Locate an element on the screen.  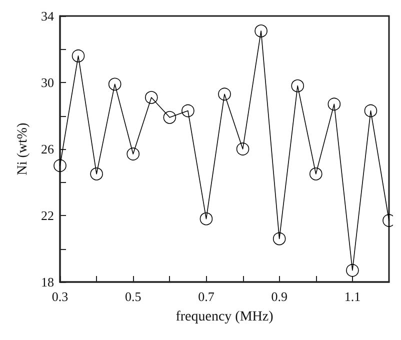
y-tick-label: 34 is located at coordinates (47, 16).